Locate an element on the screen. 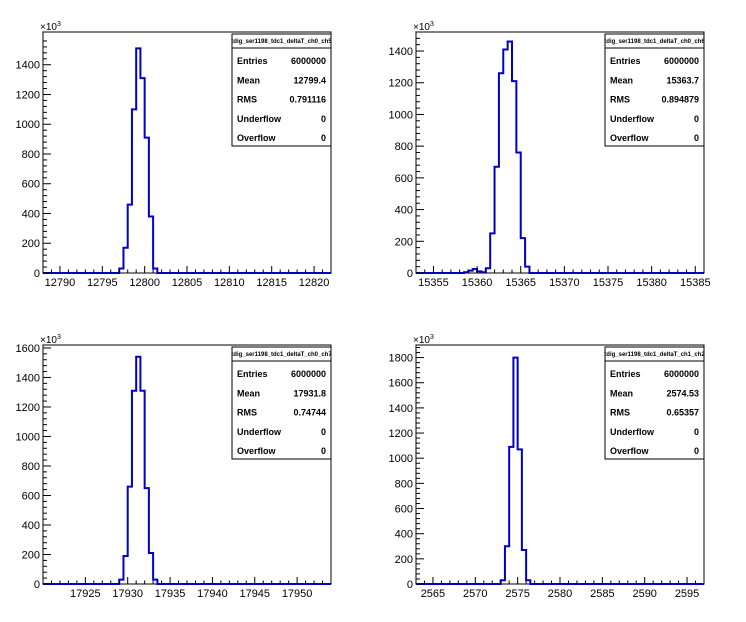 This screenshot has height=622, width=746. x-tick-label: 12815 is located at coordinates (271, 283).